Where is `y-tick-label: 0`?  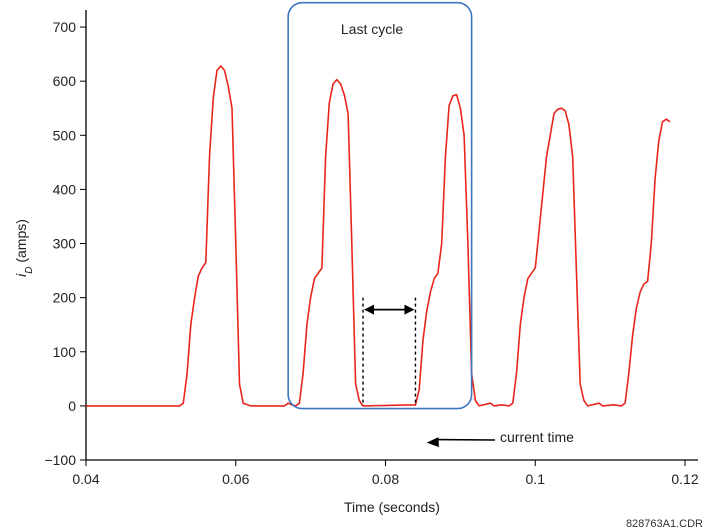
y-tick-label: 0 is located at coordinates (72, 406).